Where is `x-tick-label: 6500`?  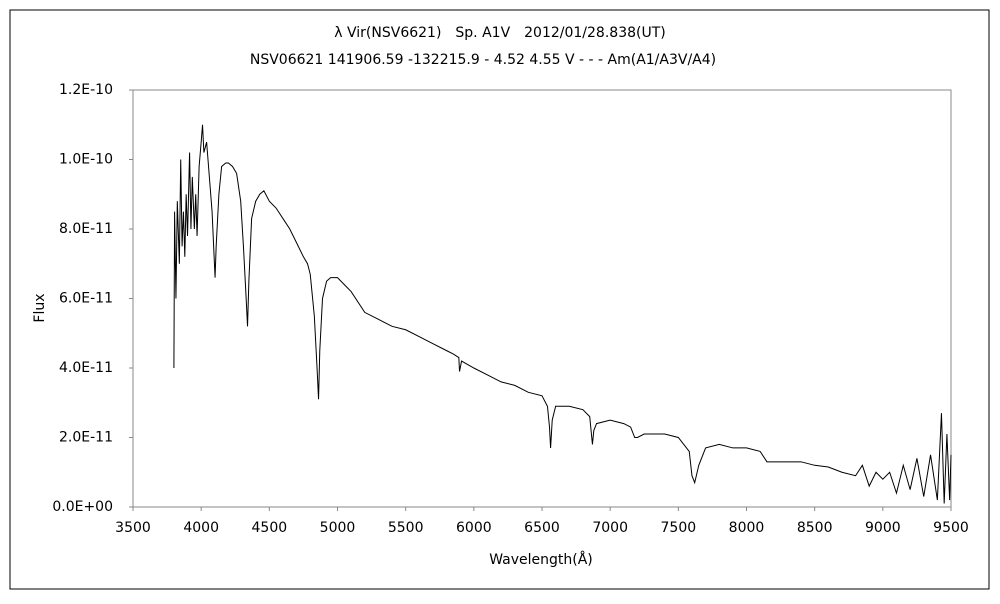
x-tick-label: 6500 is located at coordinates (542, 528).